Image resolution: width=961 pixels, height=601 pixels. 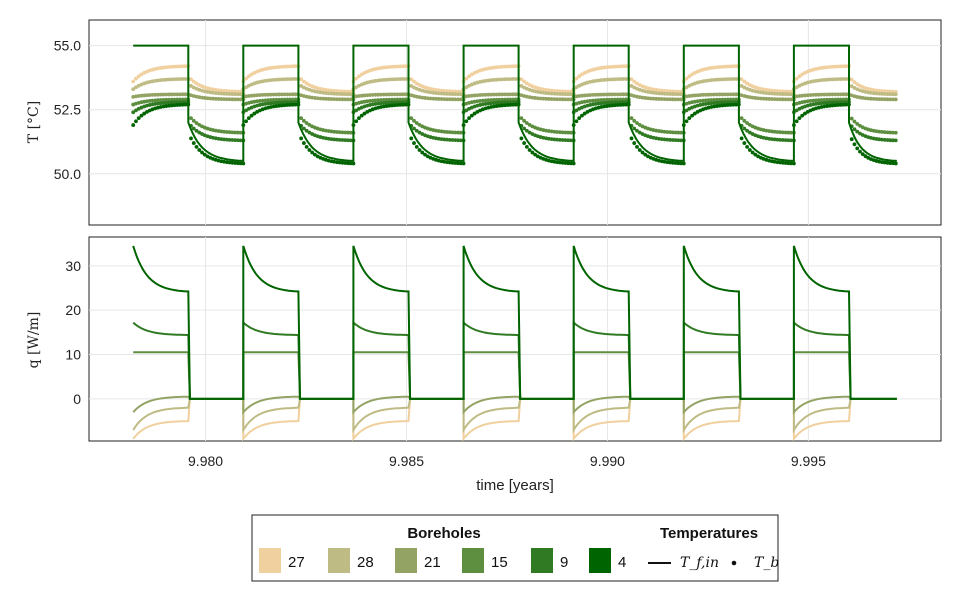 What do you see at coordinates (67, 46) in the screenshot?
I see `y-tick-label: 55.0` at bounding box center [67, 46].